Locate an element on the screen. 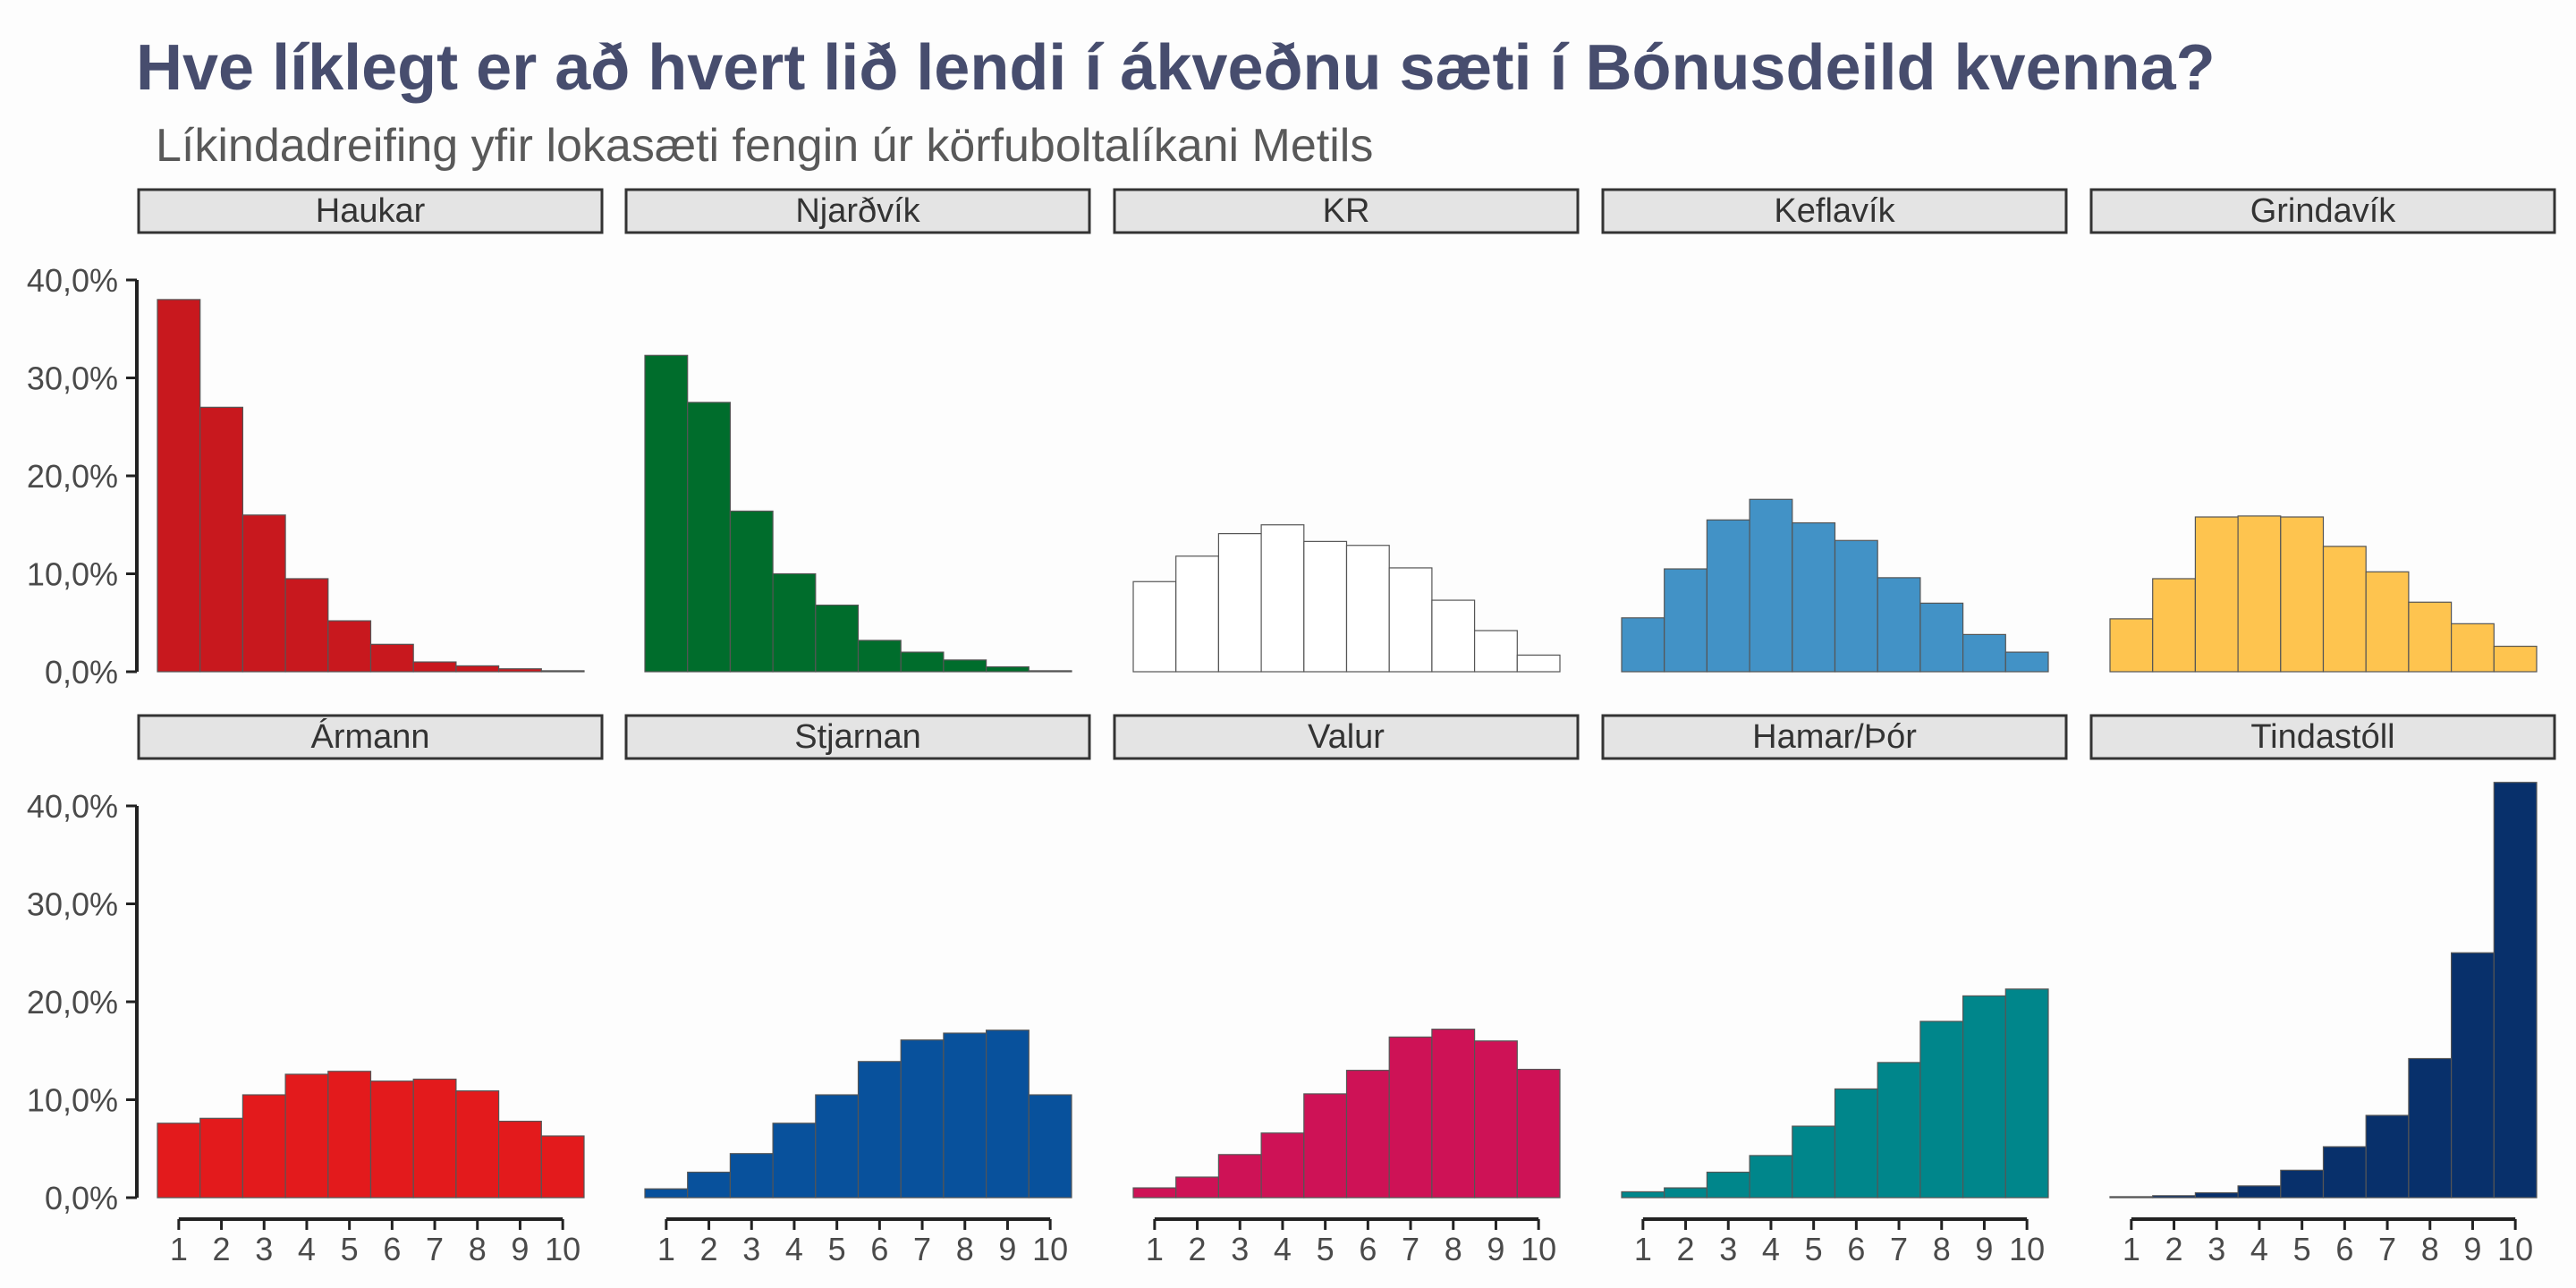 This screenshot has height=1288, width=2576. x-axis: 1 2 3 4 5 6 7 8 9 10 is located at coordinates (2328, 1242).